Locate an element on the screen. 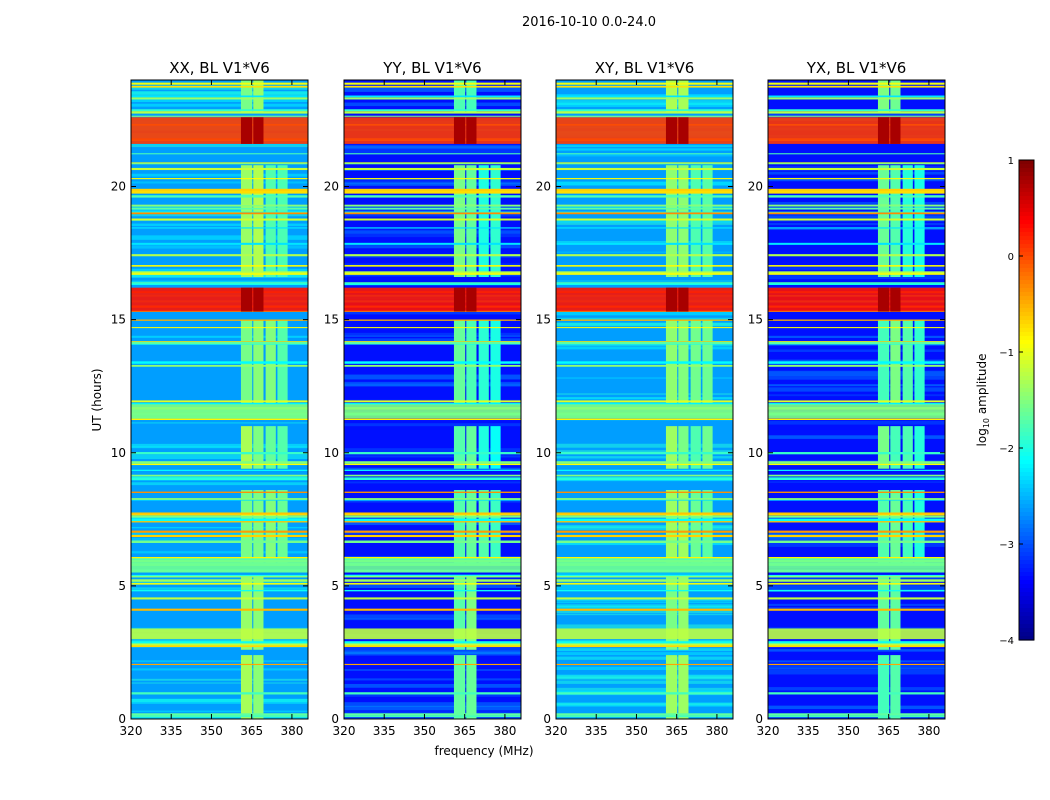 The image size is (1050, 800). panel-frame is located at coordinates (219, 399).